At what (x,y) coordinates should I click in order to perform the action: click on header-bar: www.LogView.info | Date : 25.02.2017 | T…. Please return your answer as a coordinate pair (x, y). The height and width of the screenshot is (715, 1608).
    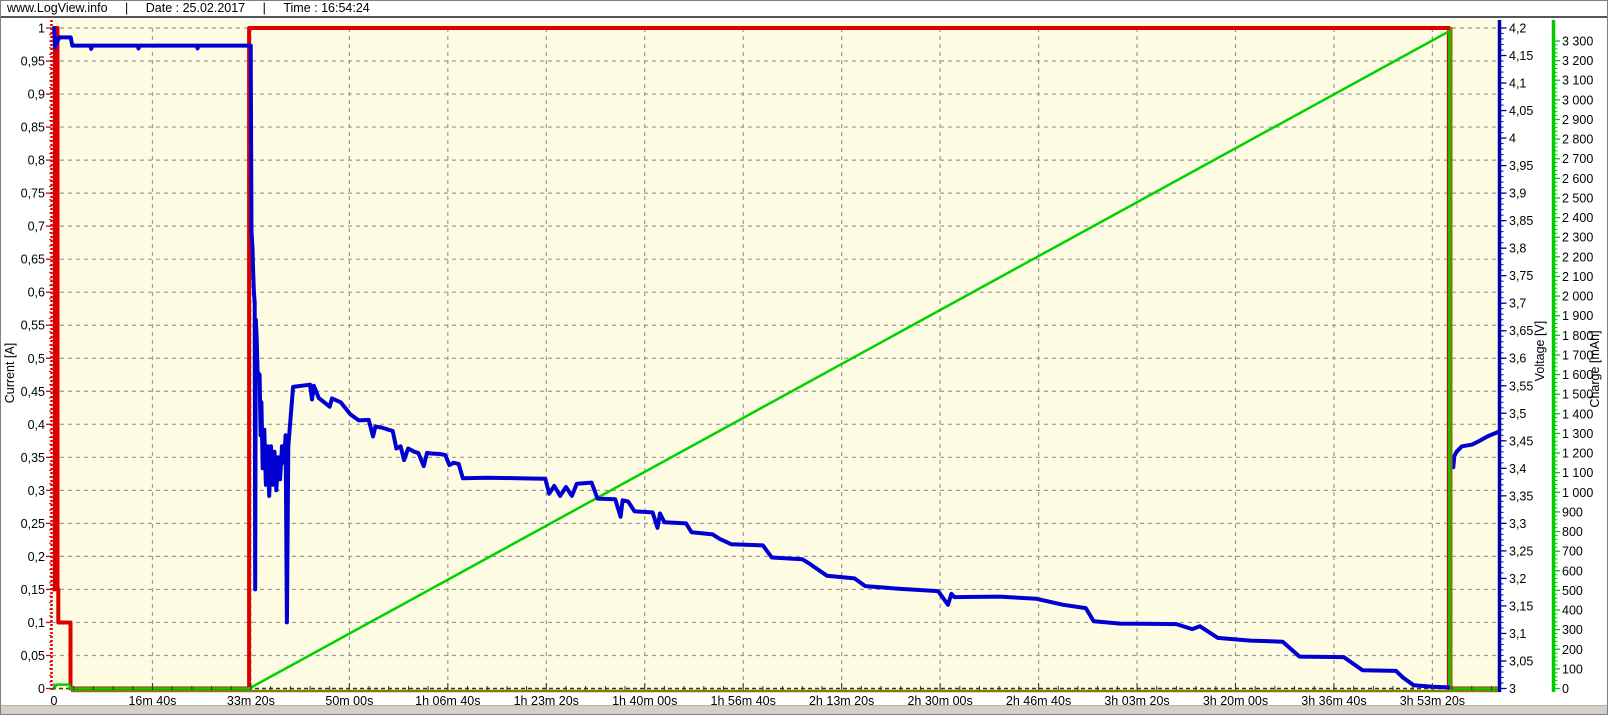
    Looking at the image, I should click on (804, 9).